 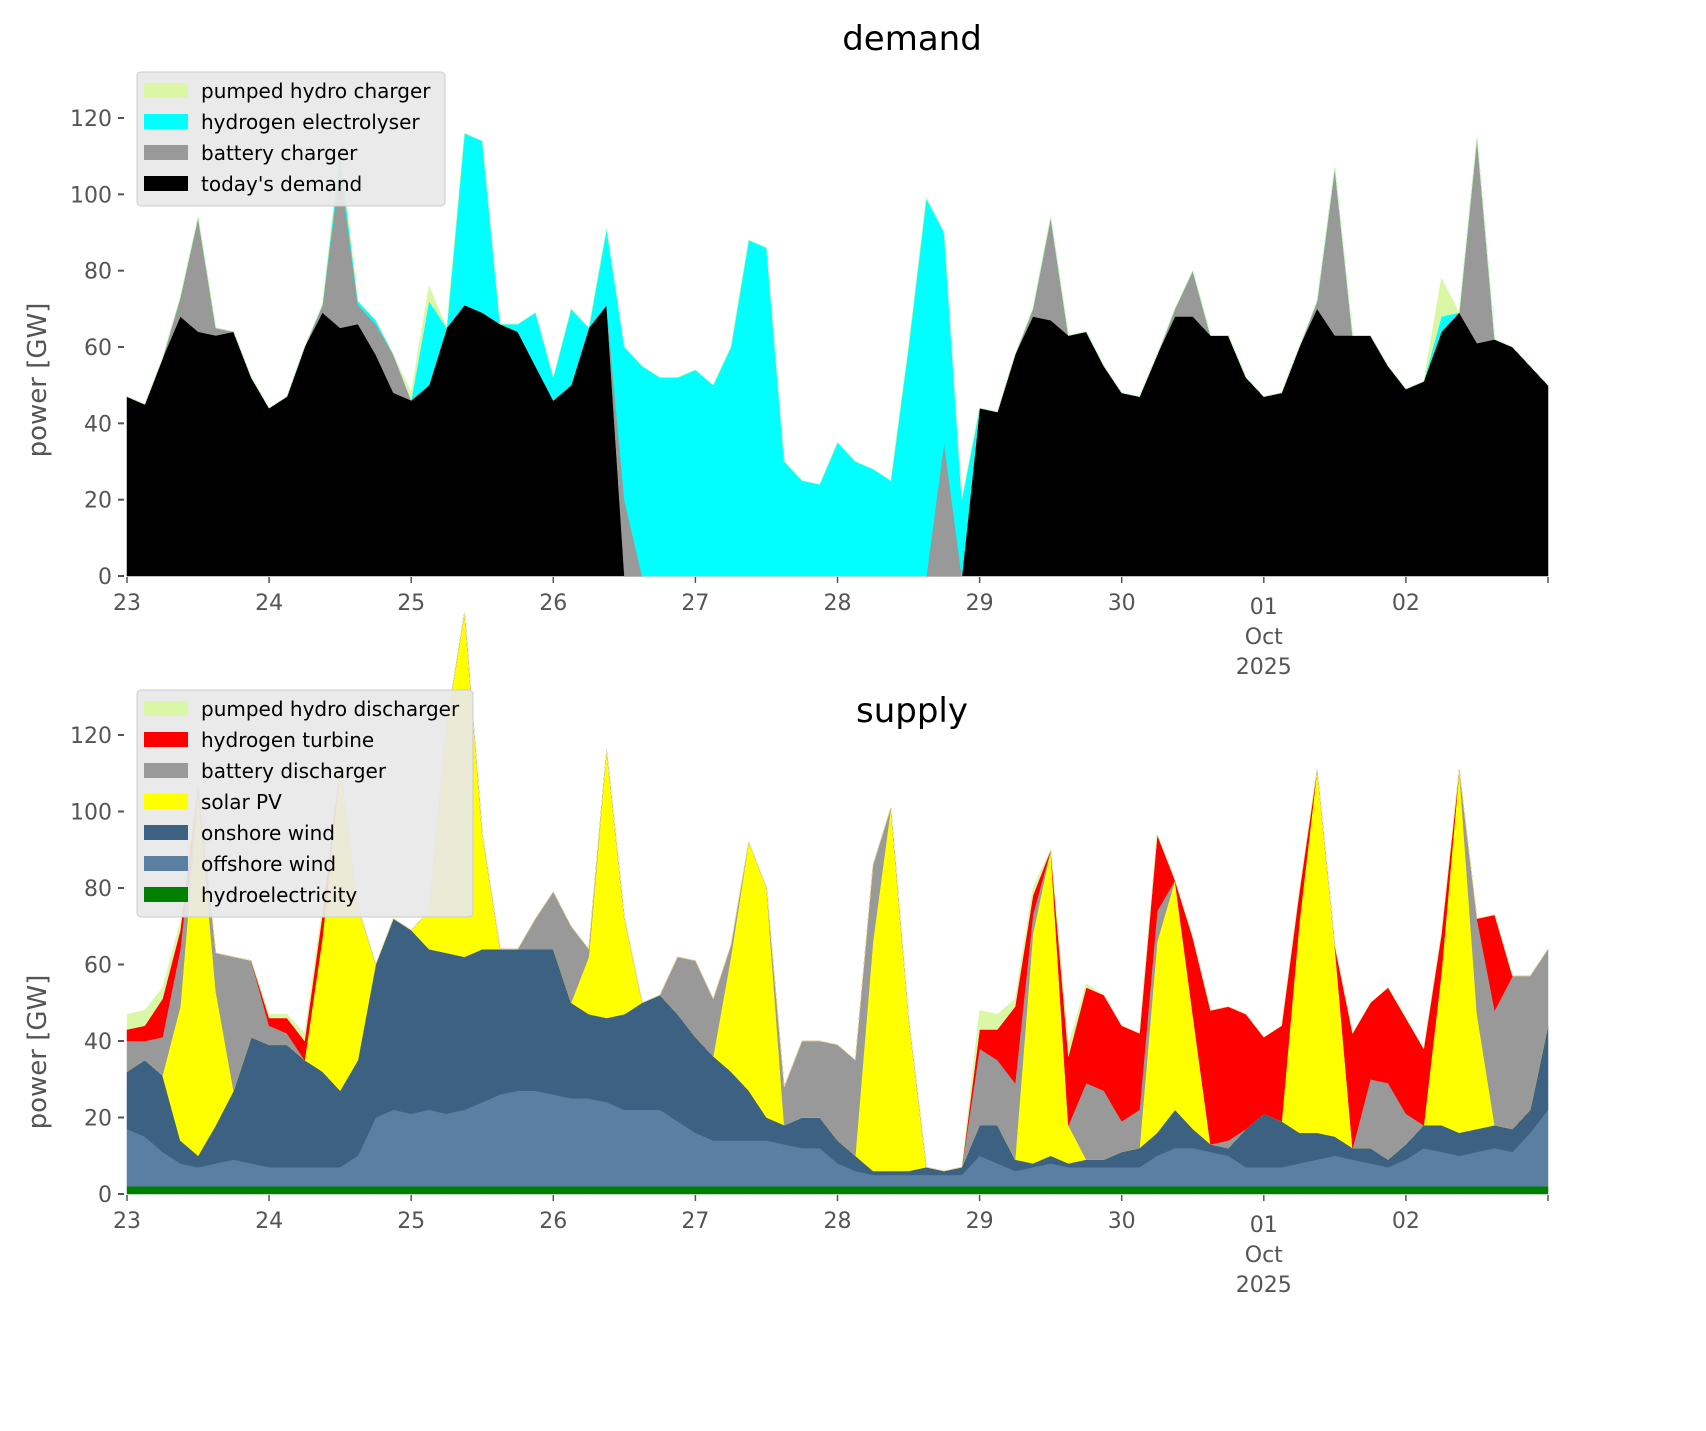 I want to click on demand-y-tick-label: 60, so click(x=98, y=348).